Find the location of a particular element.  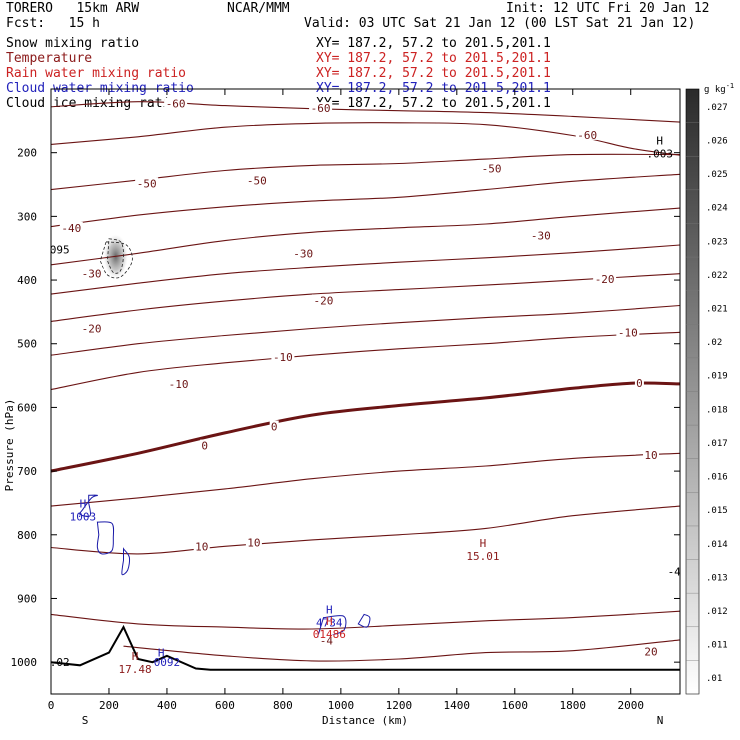

colorbar-tick-label: .011 is located at coordinates (717, 646).